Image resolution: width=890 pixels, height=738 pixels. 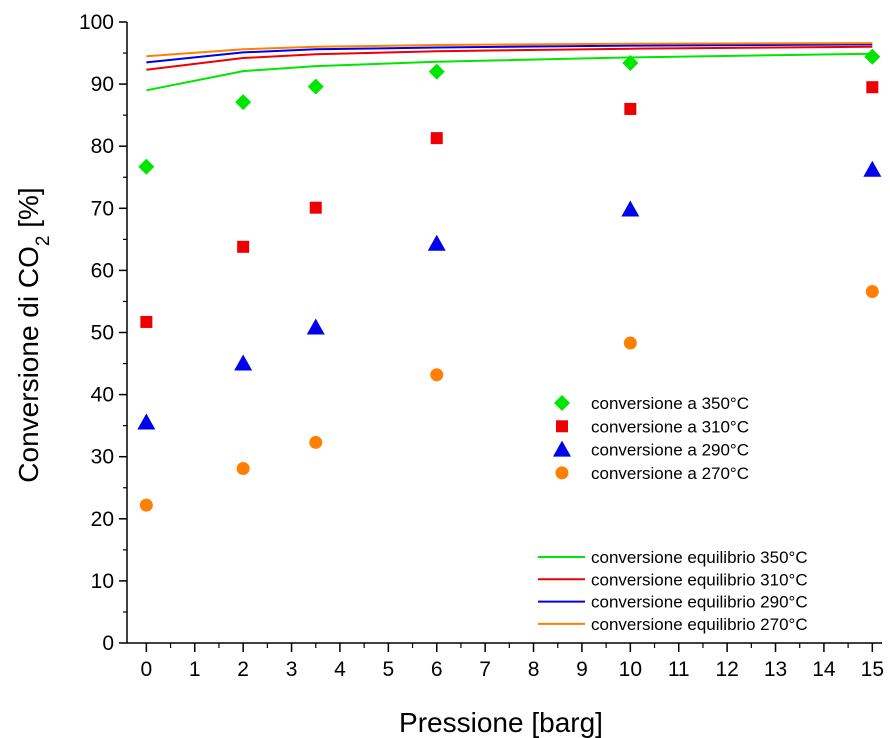 What do you see at coordinates (28, 211) in the screenshot?
I see `y-axis-title-suffix: [%]` at bounding box center [28, 211].